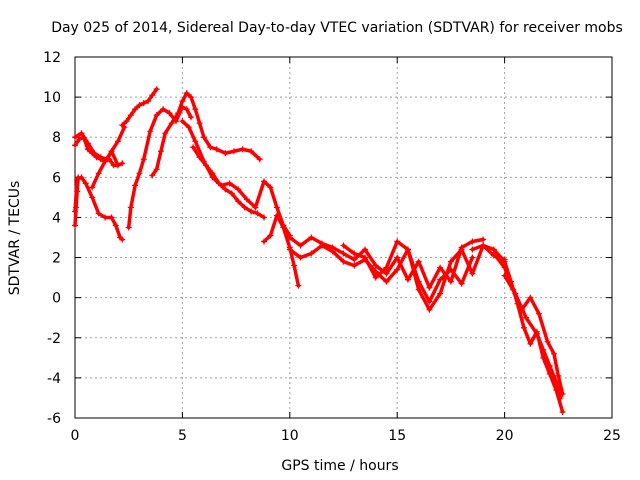 The width and height of the screenshot is (640, 480). I want to click on y-tick-label: -4, so click(54, 379).